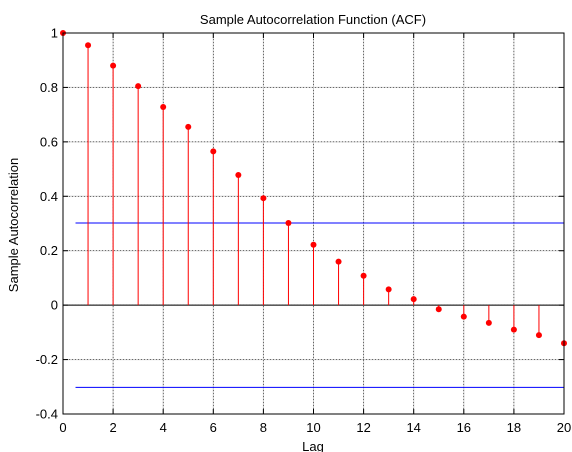  What do you see at coordinates (413, 427) in the screenshot?
I see `x-tick-label: 14` at bounding box center [413, 427].